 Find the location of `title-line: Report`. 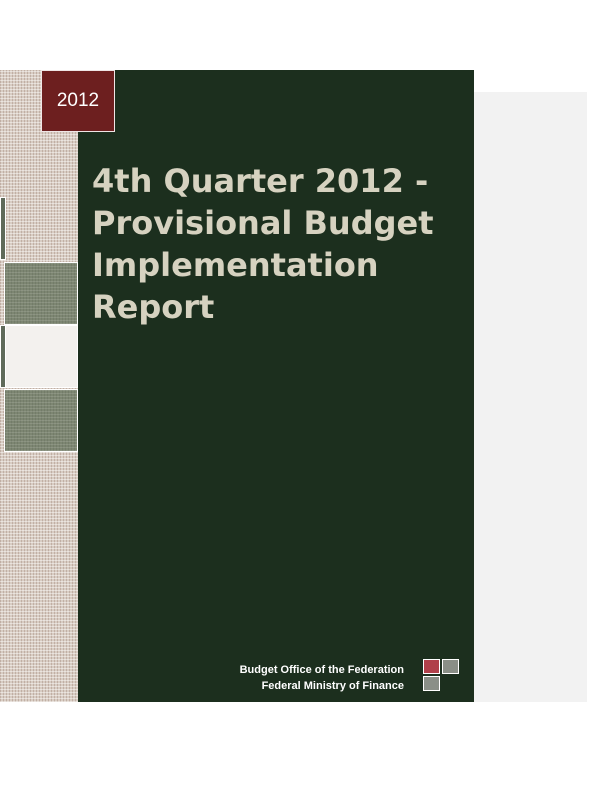

title-line: Report is located at coordinates (153, 307).